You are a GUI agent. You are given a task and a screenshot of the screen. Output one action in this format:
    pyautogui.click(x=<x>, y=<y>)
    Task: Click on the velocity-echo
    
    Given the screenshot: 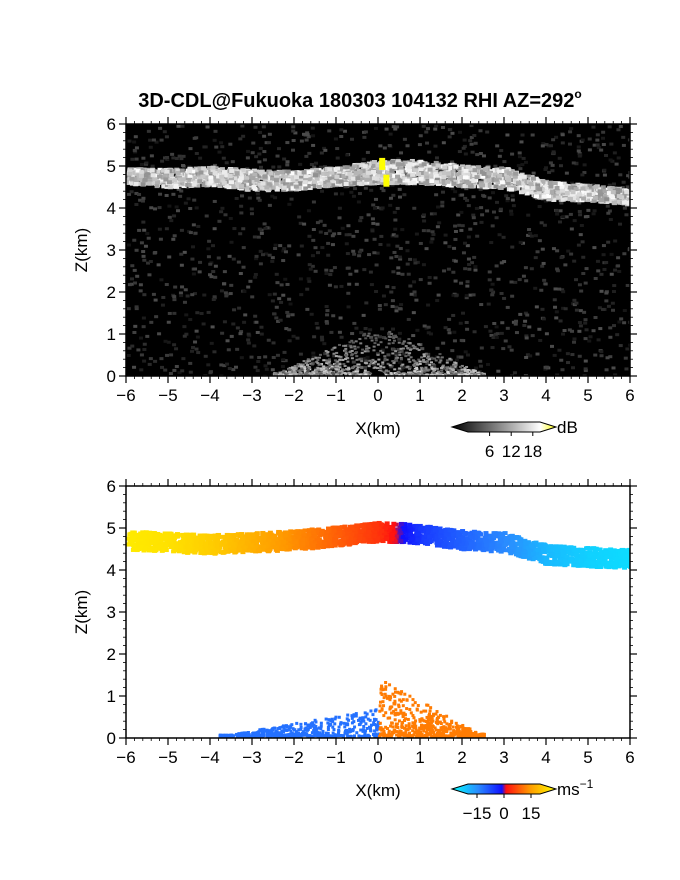 What is the action you would take?
    pyautogui.click(x=256, y=551)
    